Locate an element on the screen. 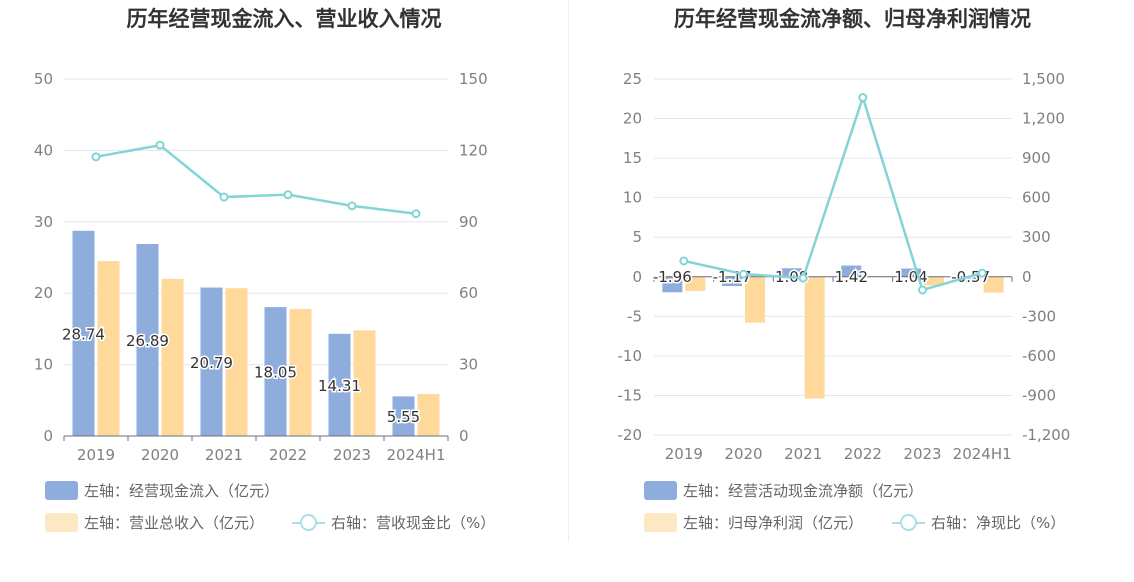 The width and height of the screenshot is (1134, 582). y-right-tick-label: 600 is located at coordinates (1036, 198).